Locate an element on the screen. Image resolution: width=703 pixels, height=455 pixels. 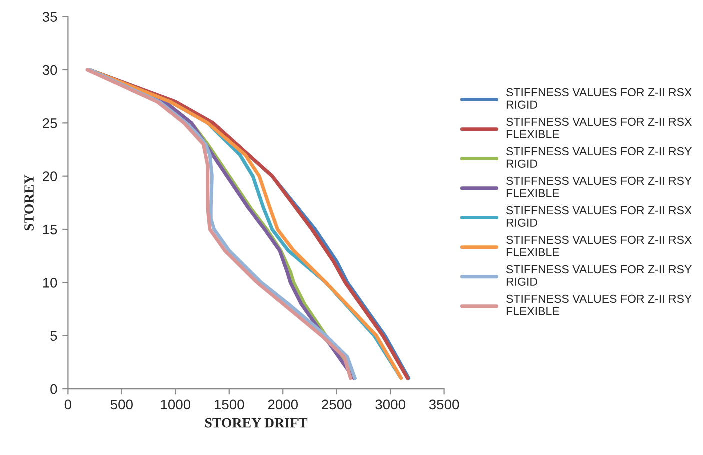
x-tick-label: 0 is located at coordinates (68, 405).